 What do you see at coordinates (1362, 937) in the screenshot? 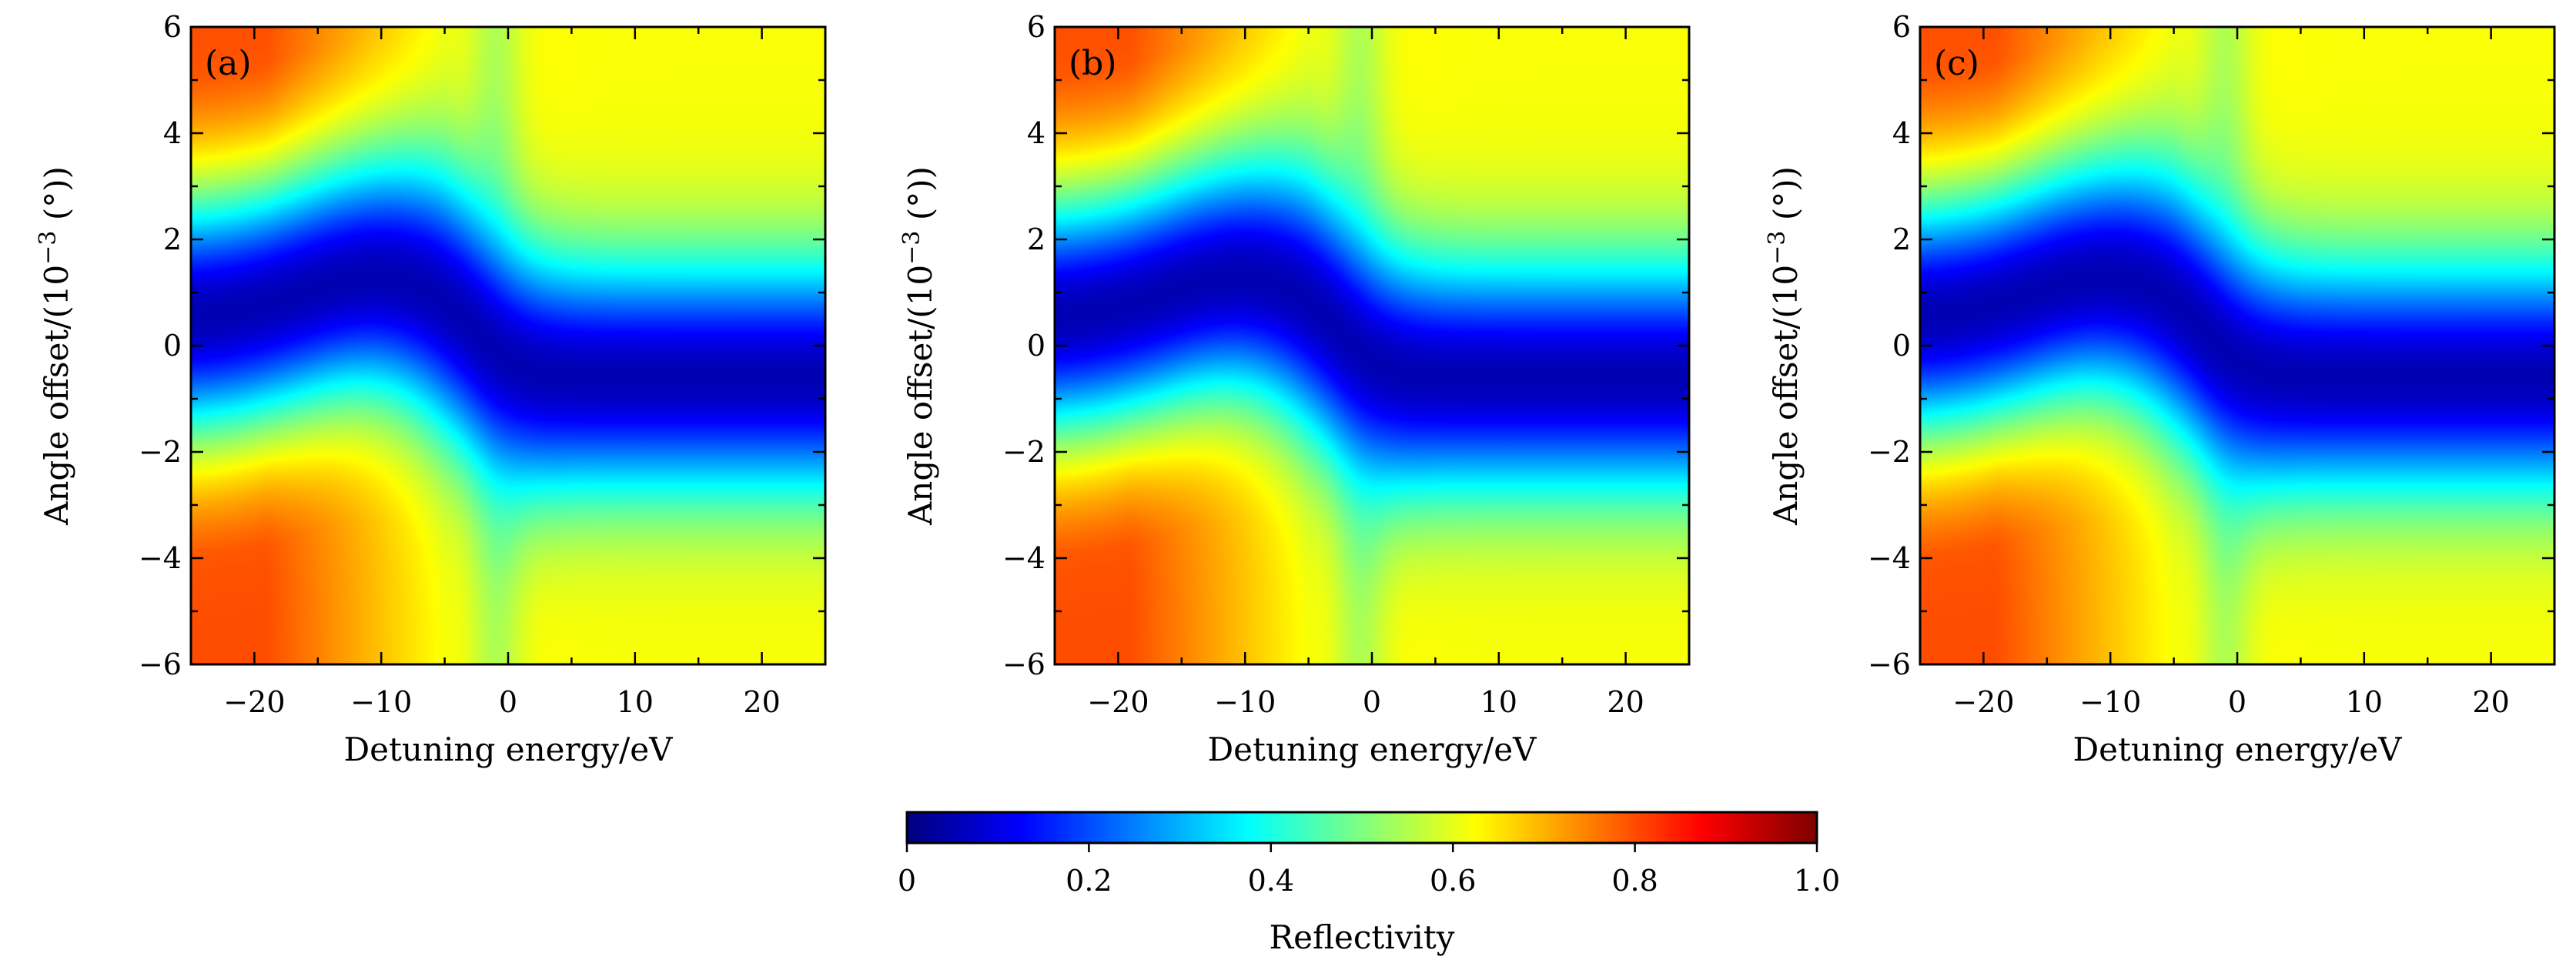
I see `colorbar-label: Reflectivity` at bounding box center [1362, 937].